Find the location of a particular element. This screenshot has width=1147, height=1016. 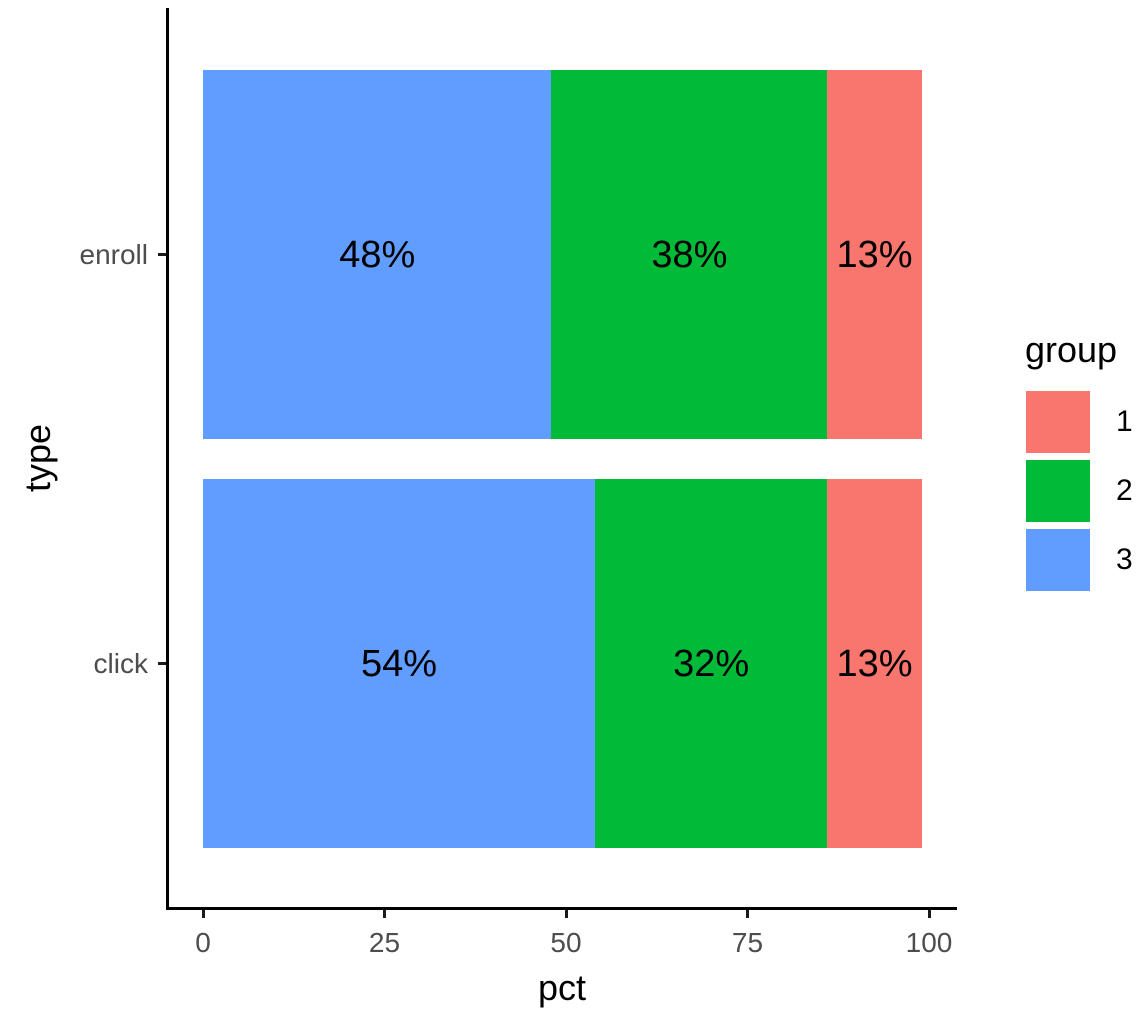

x-tick-label: 0 is located at coordinates (203, 942).